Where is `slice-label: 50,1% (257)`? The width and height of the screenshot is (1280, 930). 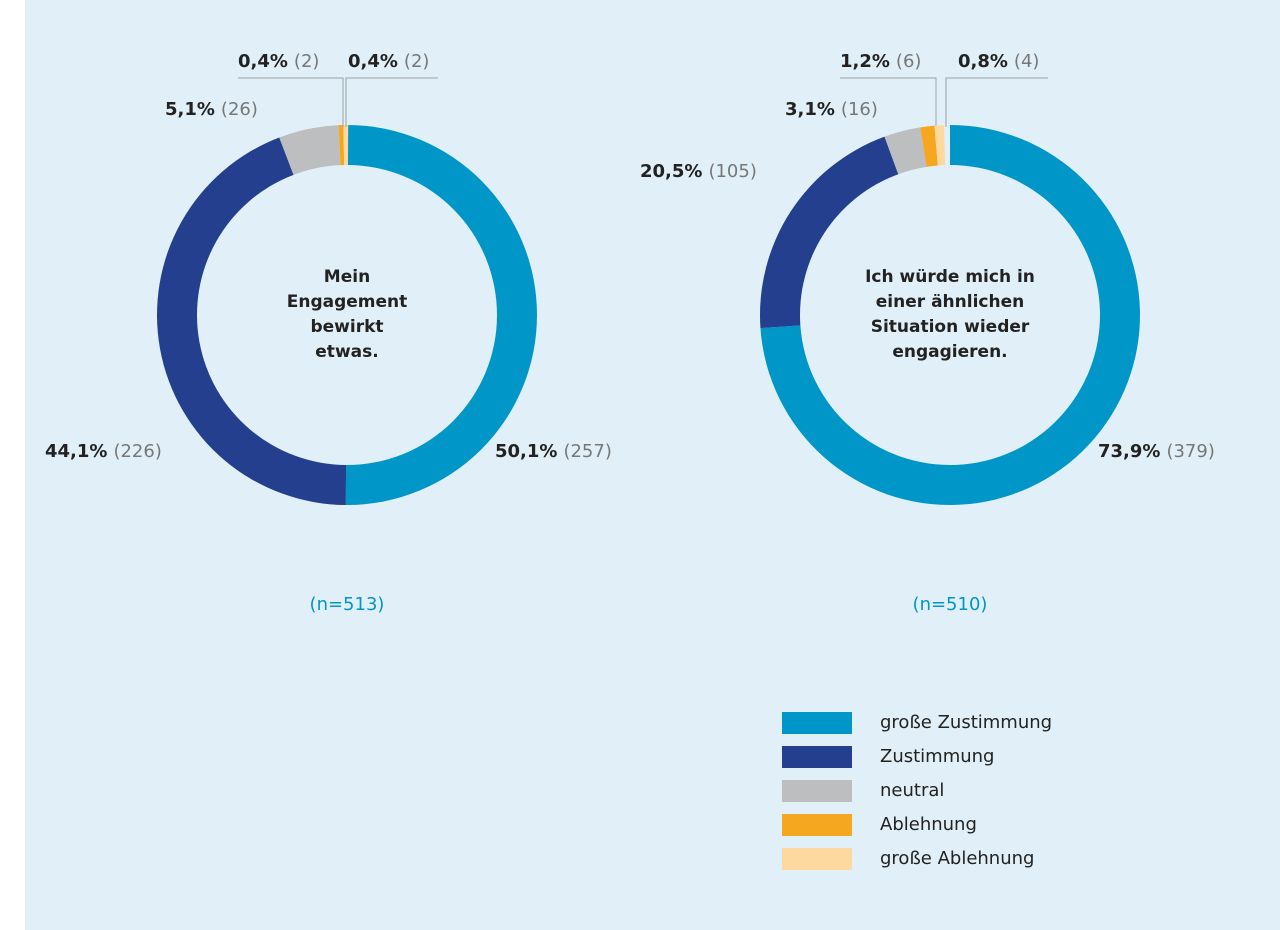
slice-label: 50,1% (257) is located at coordinates (553, 451).